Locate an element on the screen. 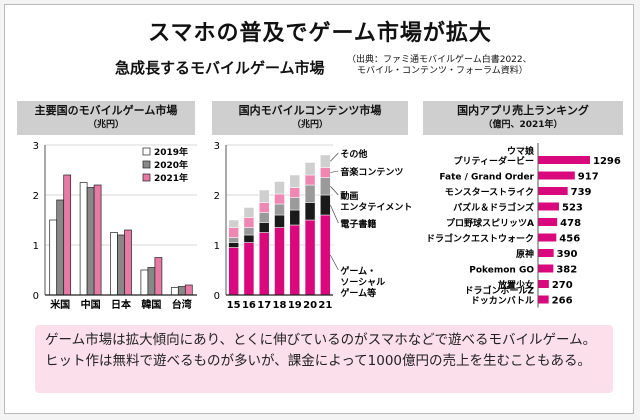 The height and width of the screenshot is (420, 640). chart3-title: 国内アプリ売上ランキング is located at coordinates (523, 110).